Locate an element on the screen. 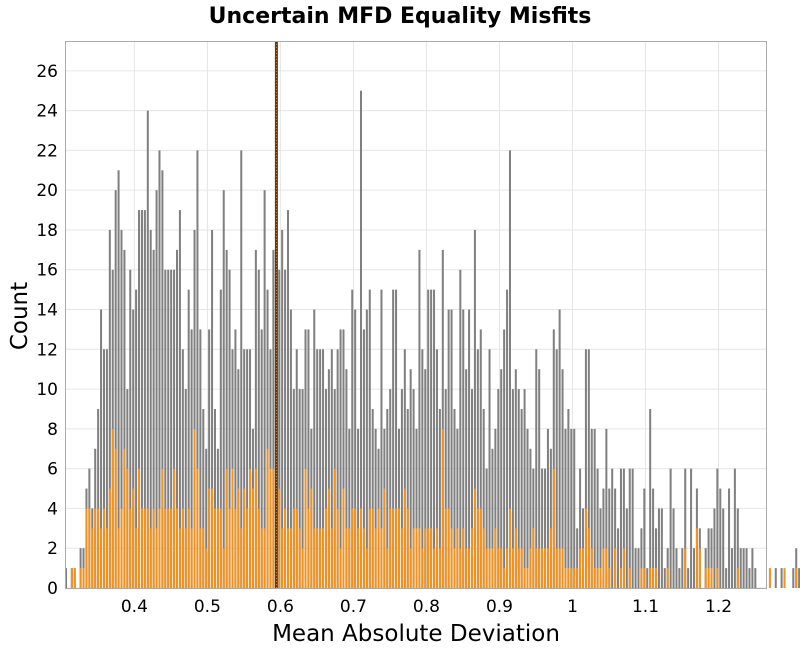  y-tick-label: 22 is located at coordinates (47, 151).